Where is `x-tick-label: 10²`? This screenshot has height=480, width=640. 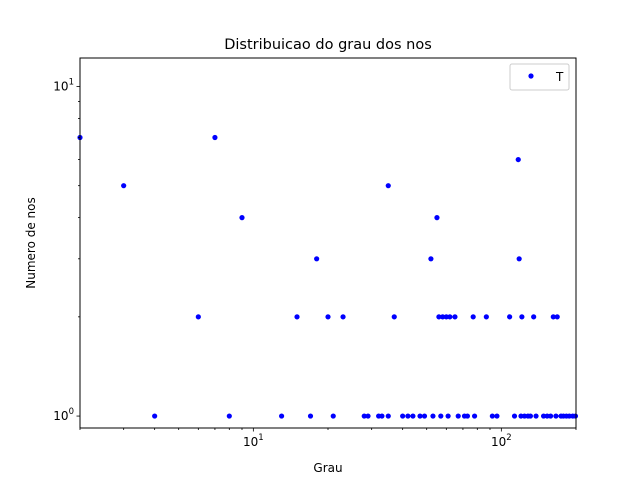 x-tick-label: 10² is located at coordinates (501, 441).